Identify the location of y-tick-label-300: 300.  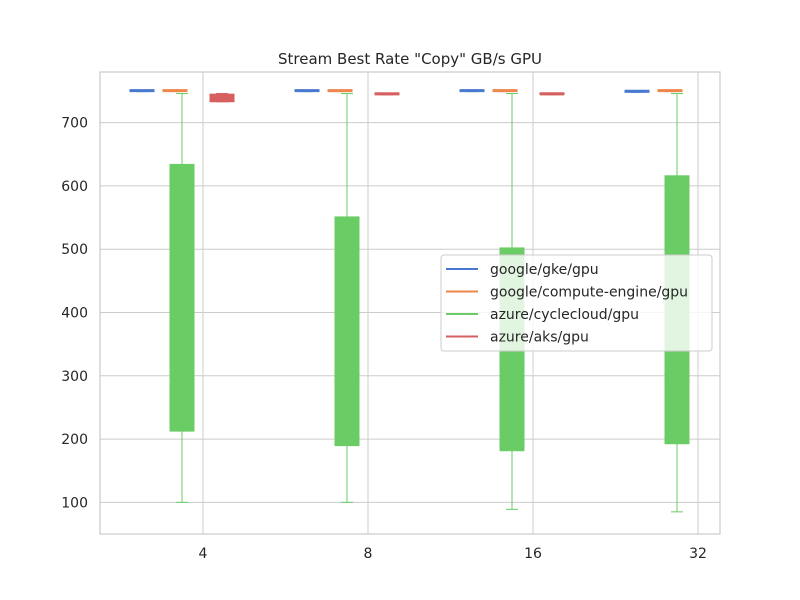
(74, 377).